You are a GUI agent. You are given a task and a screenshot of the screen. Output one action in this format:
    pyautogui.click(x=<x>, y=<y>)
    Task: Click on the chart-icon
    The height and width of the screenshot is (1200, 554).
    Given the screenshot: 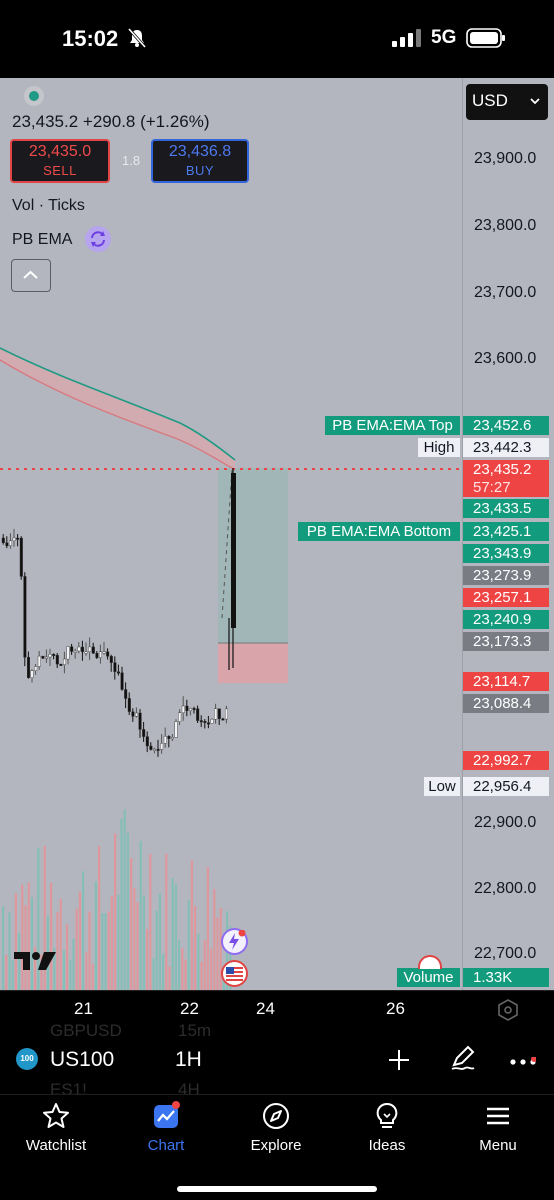 What is the action you would take?
    pyautogui.click(x=167, y=1114)
    